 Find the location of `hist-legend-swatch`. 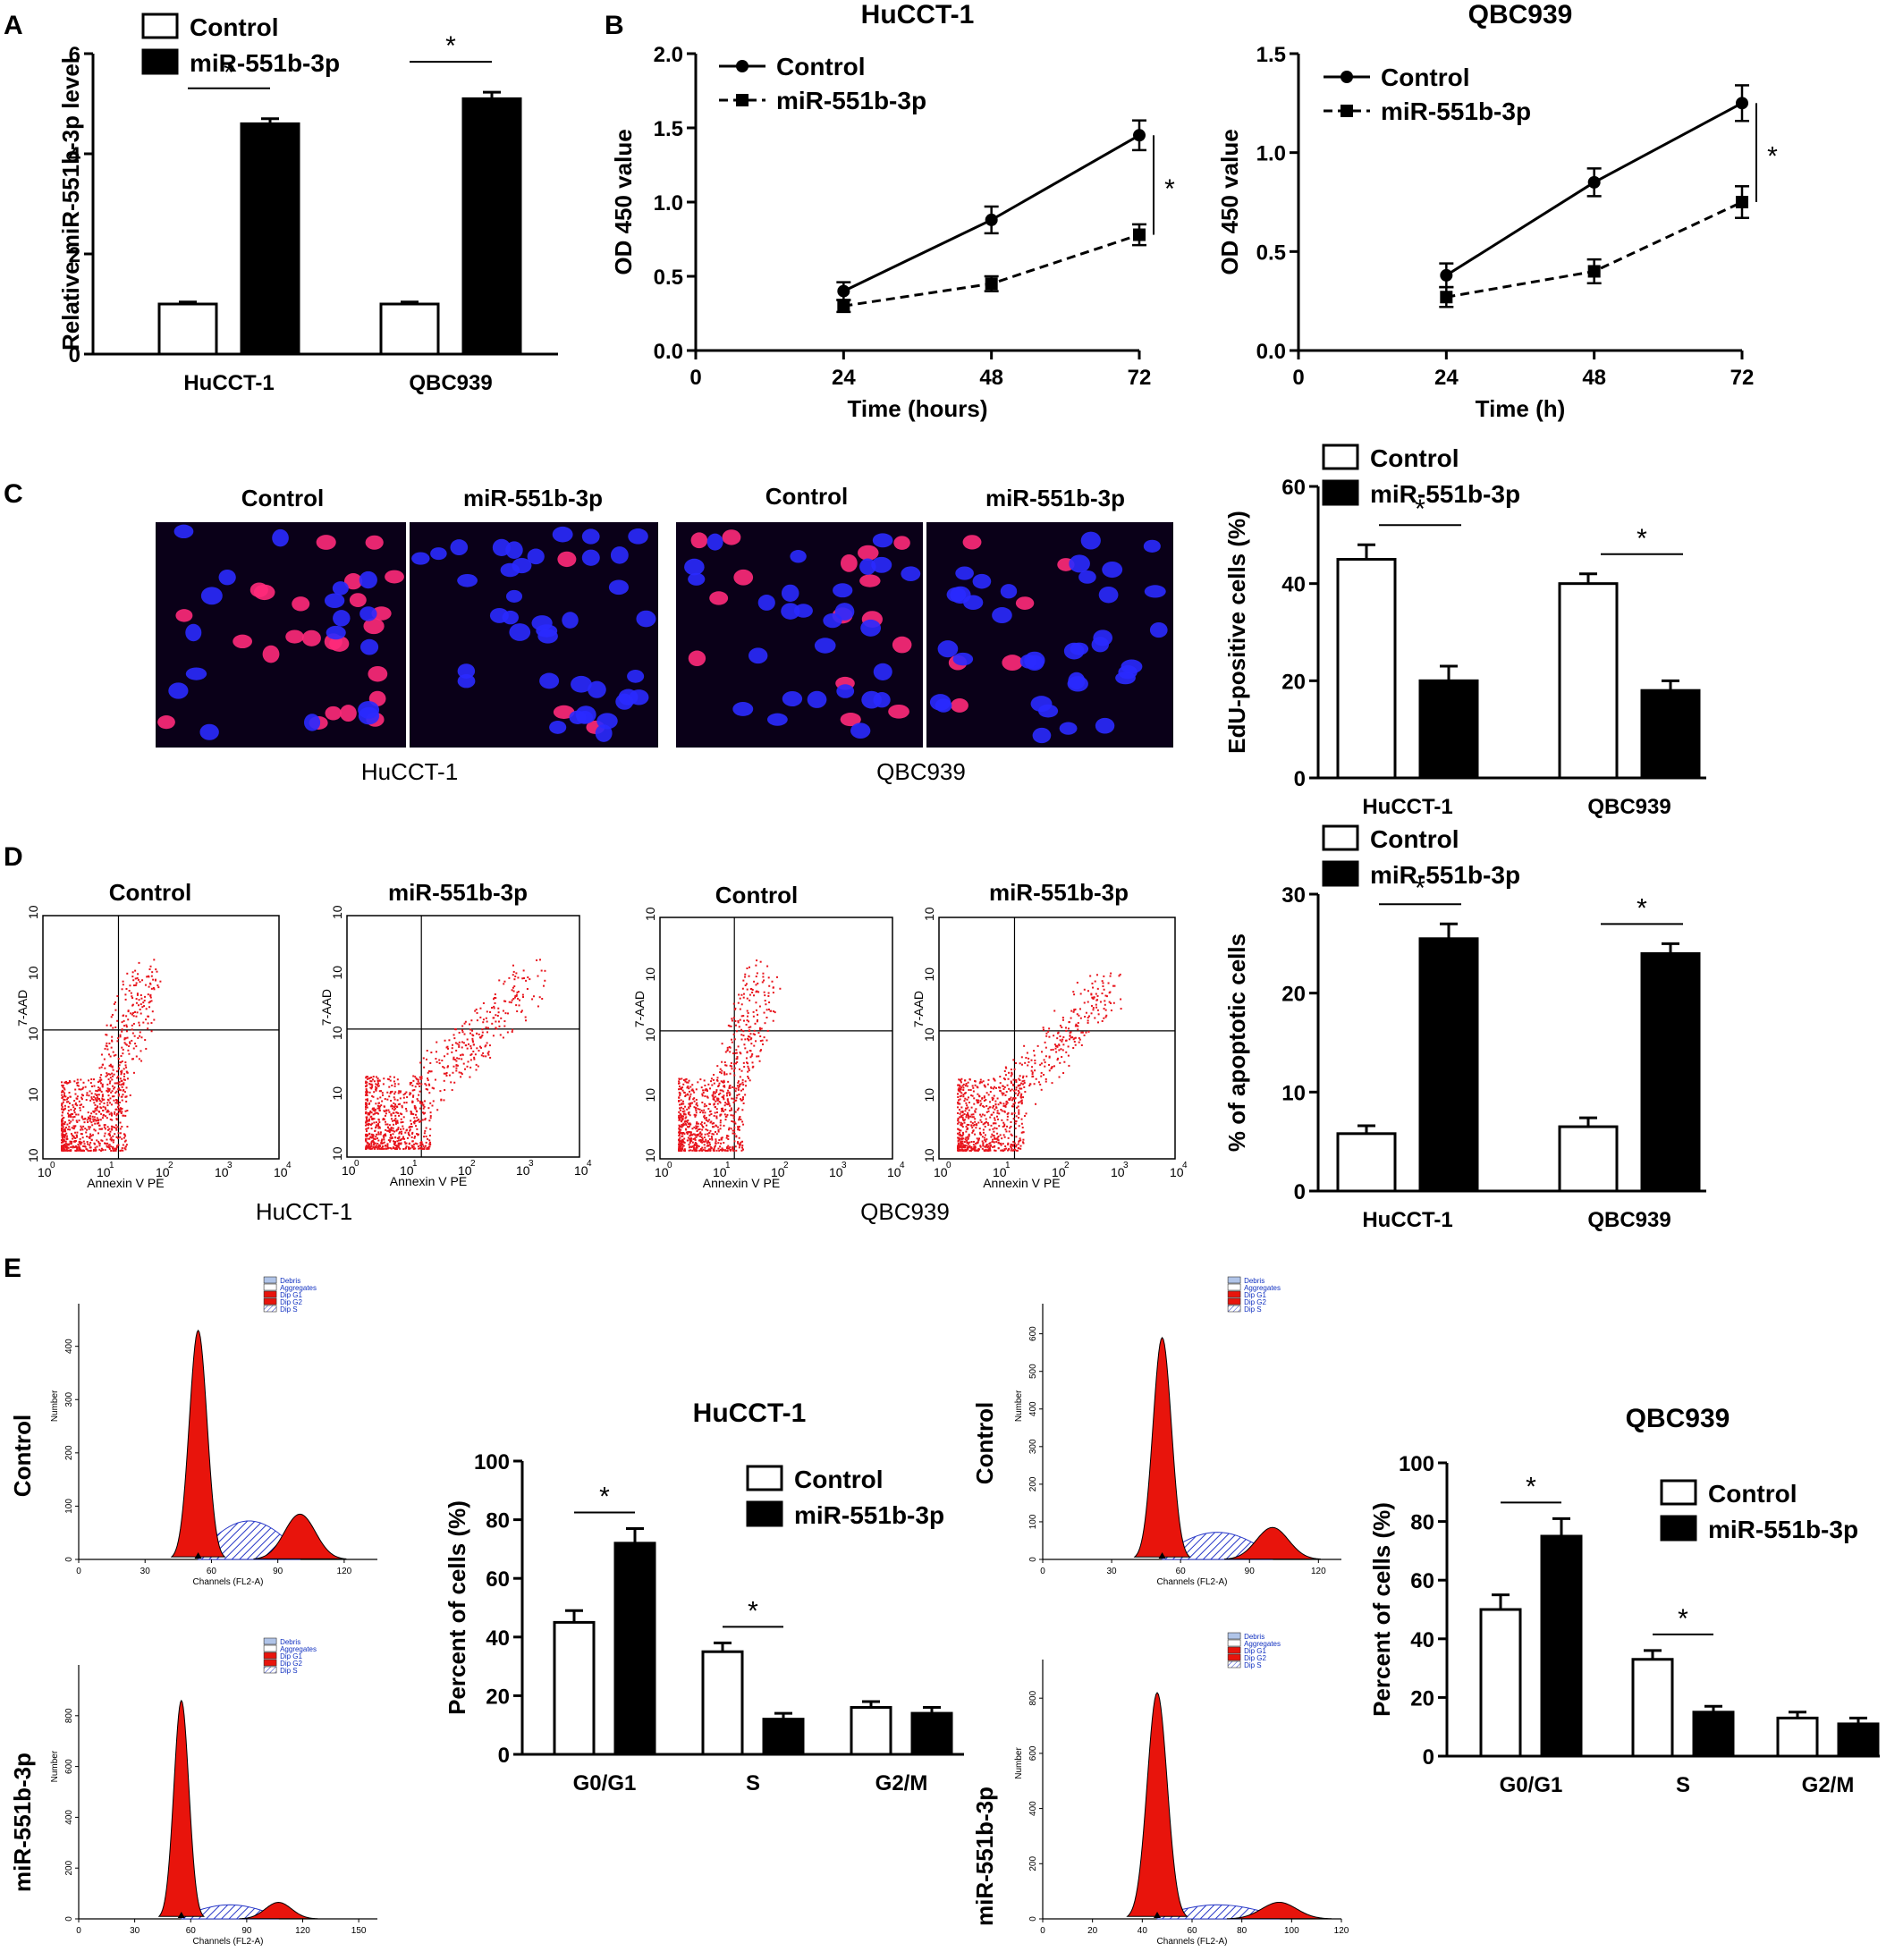

hist-legend-swatch is located at coordinates (270, 1280).